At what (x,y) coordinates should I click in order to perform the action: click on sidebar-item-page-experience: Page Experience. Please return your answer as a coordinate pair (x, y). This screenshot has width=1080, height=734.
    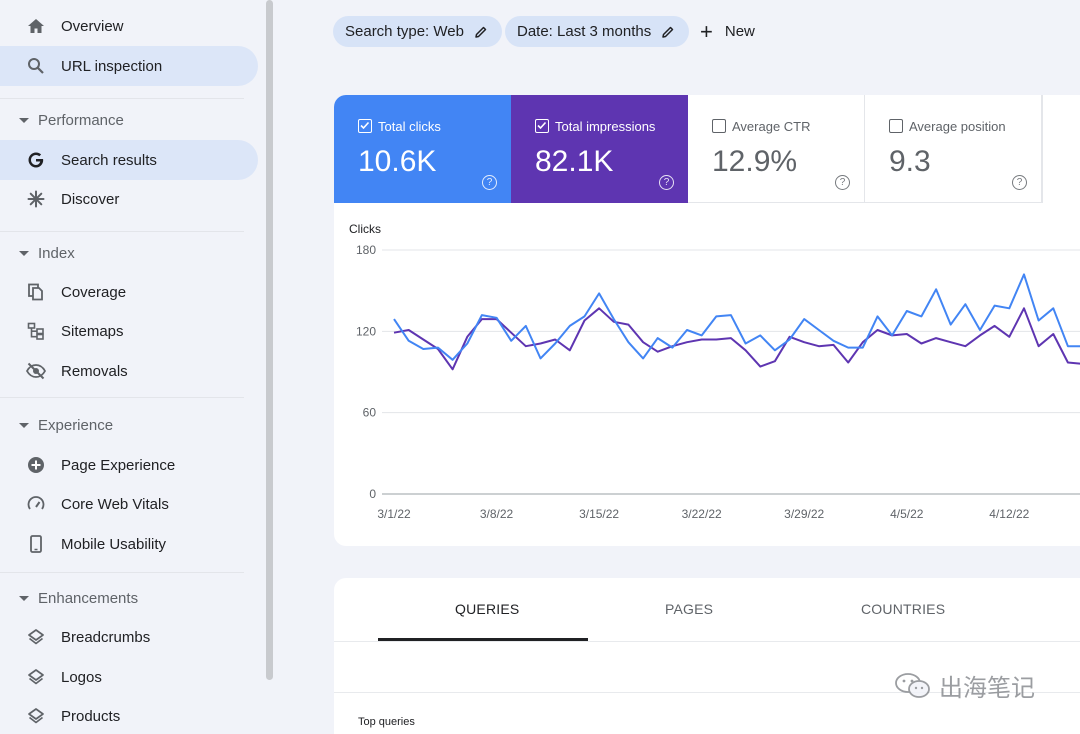
    Looking at the image, I should click on (129, 465).